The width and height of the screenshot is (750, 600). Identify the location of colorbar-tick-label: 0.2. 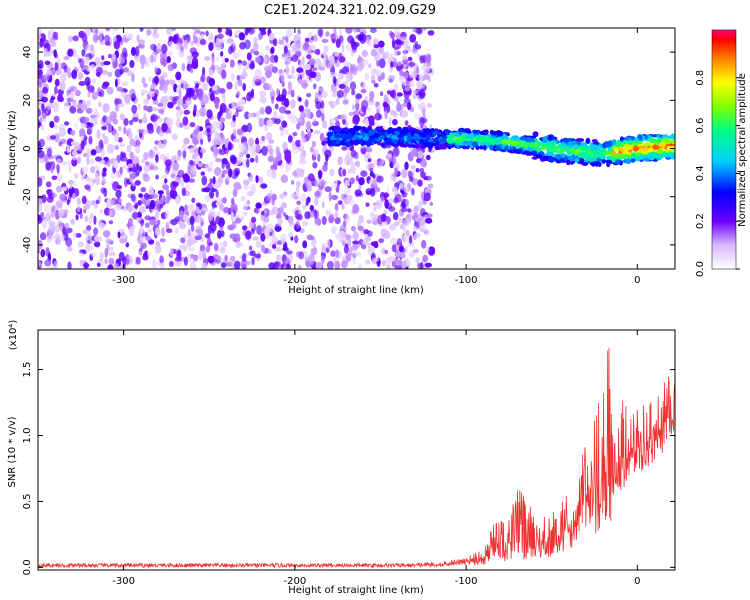
(700, 221).